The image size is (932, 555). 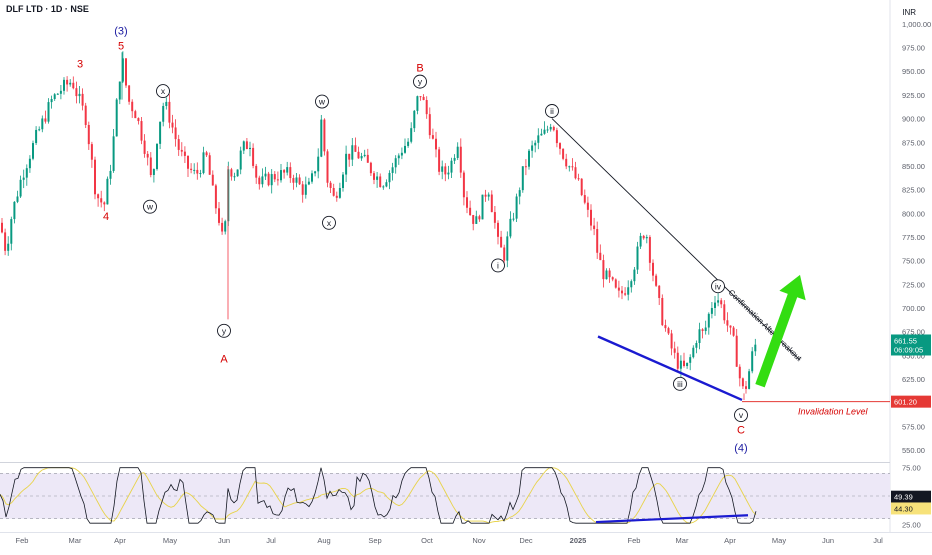 What do you see at coordinates (526, 540) in the screenshot?
I see `time-tick-label: Dec` at bounding box center [526, 540].